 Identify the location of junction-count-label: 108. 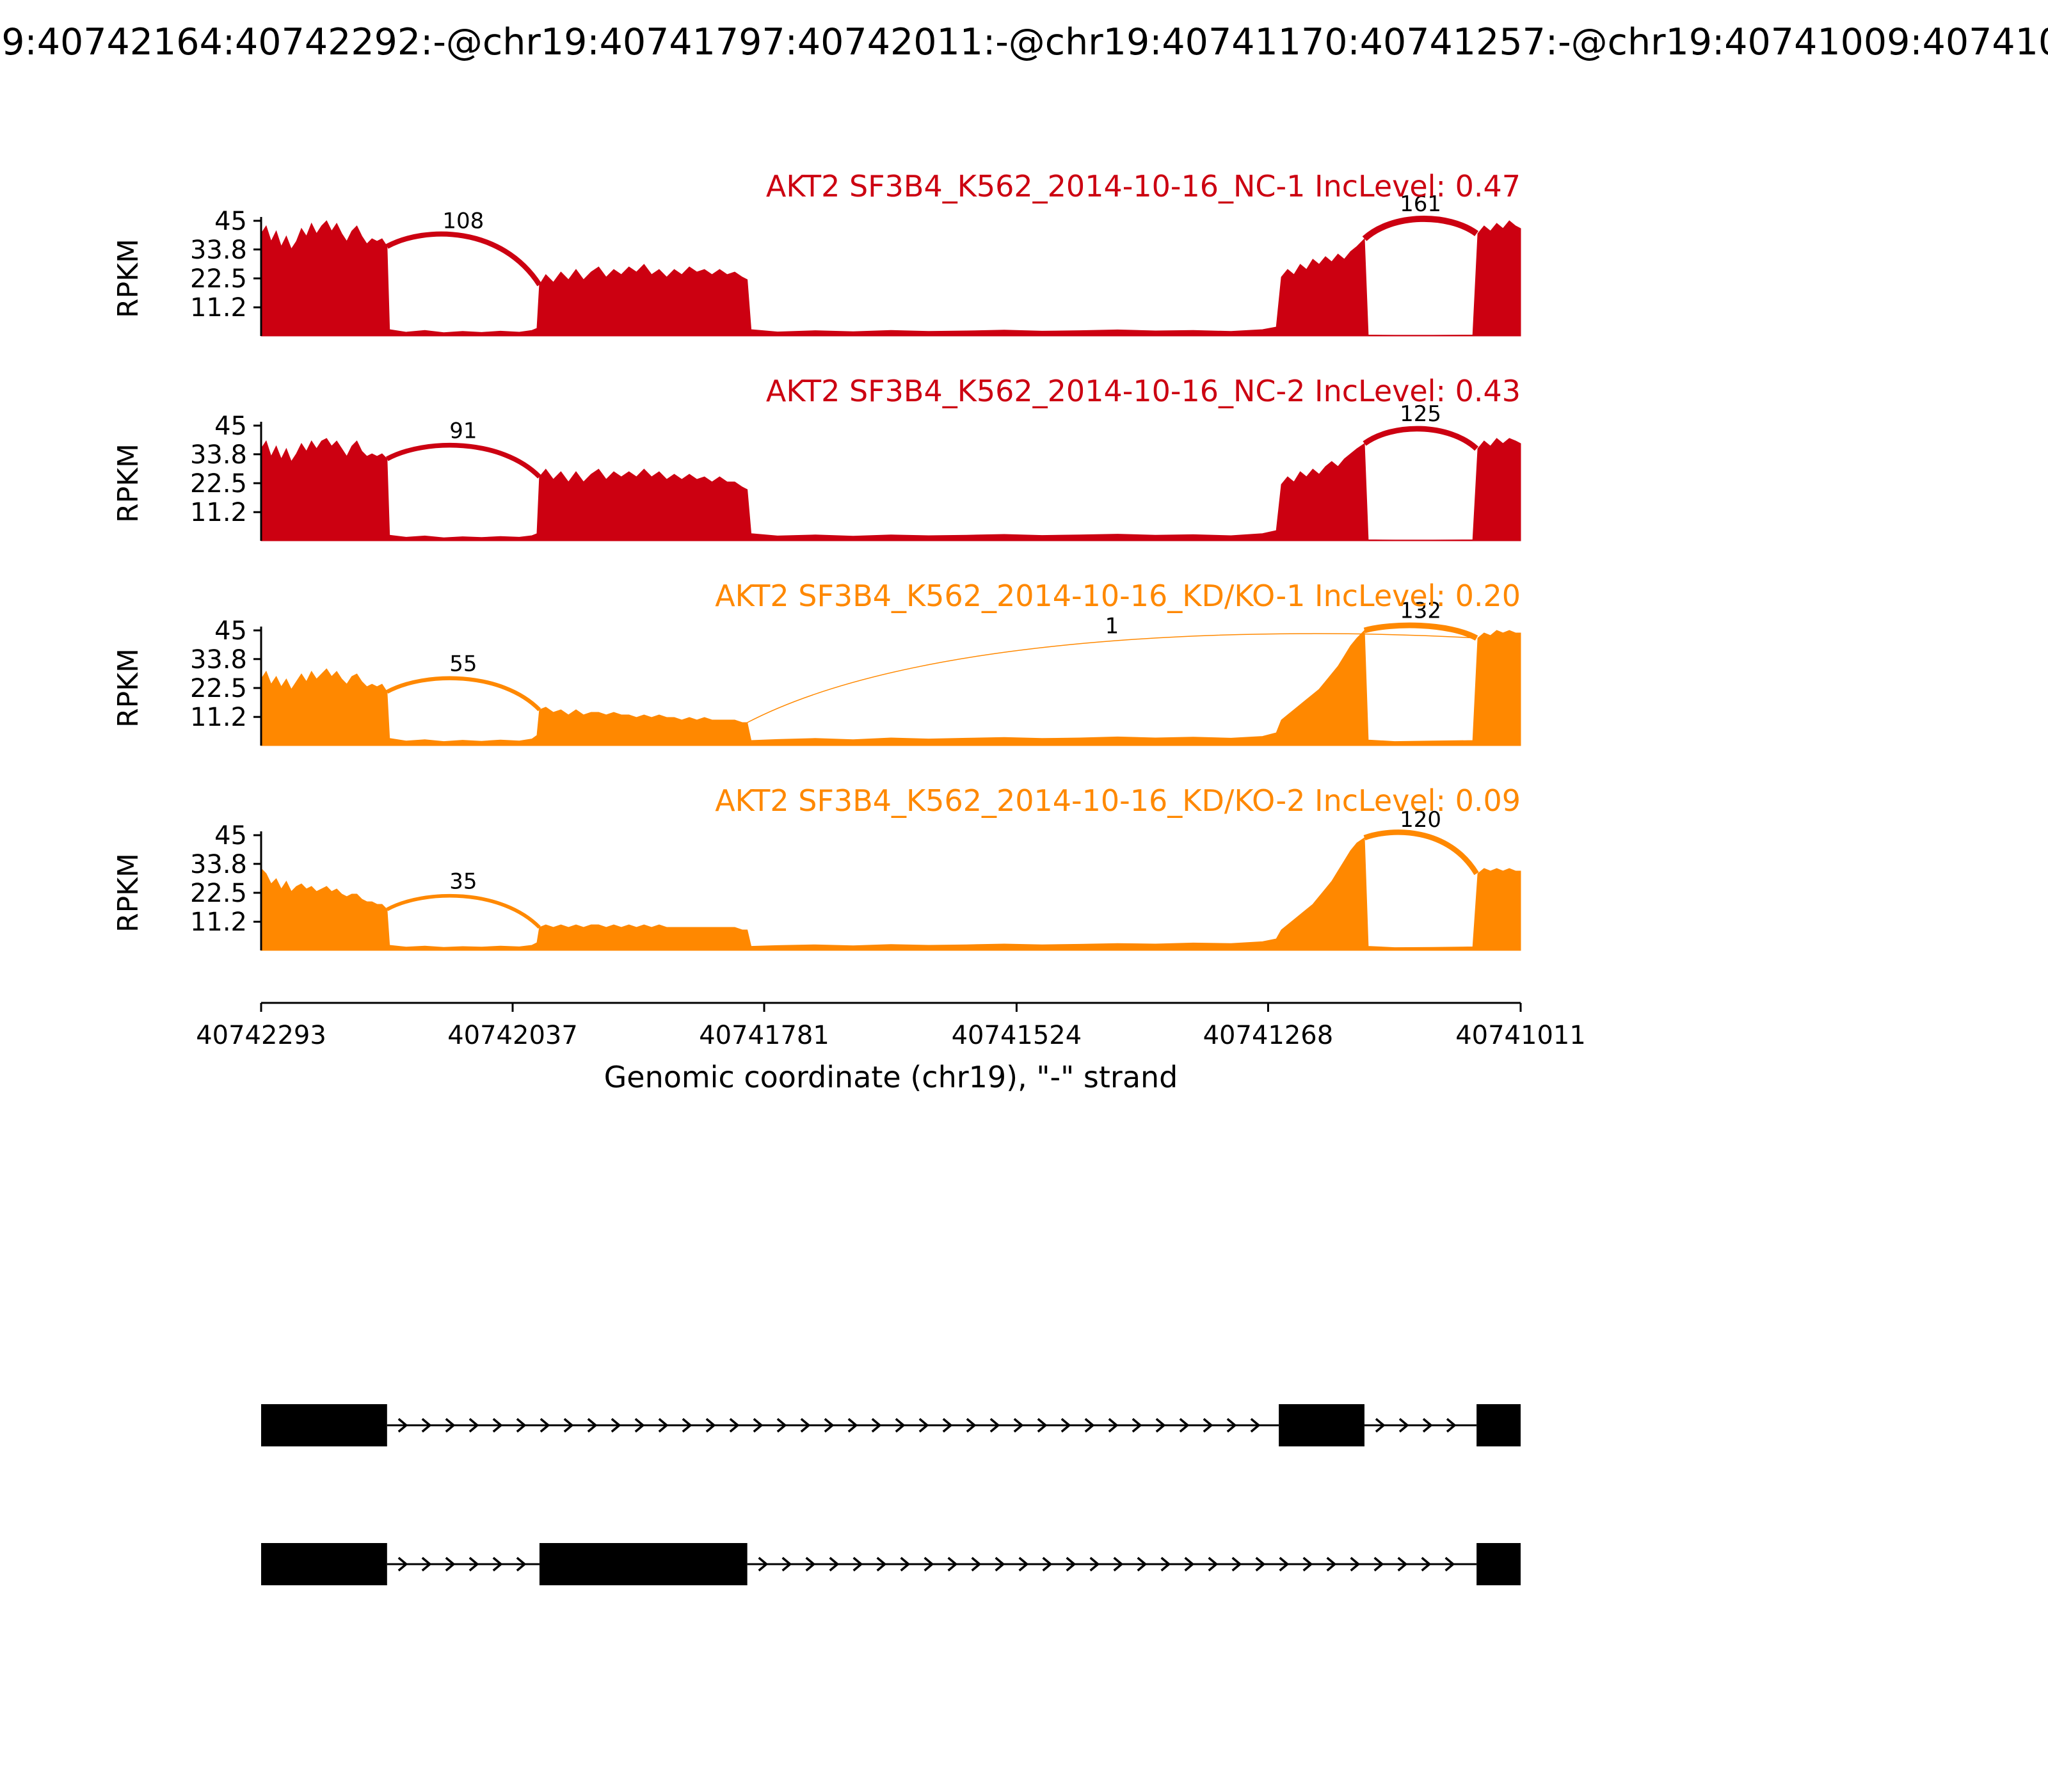
(463, 221).